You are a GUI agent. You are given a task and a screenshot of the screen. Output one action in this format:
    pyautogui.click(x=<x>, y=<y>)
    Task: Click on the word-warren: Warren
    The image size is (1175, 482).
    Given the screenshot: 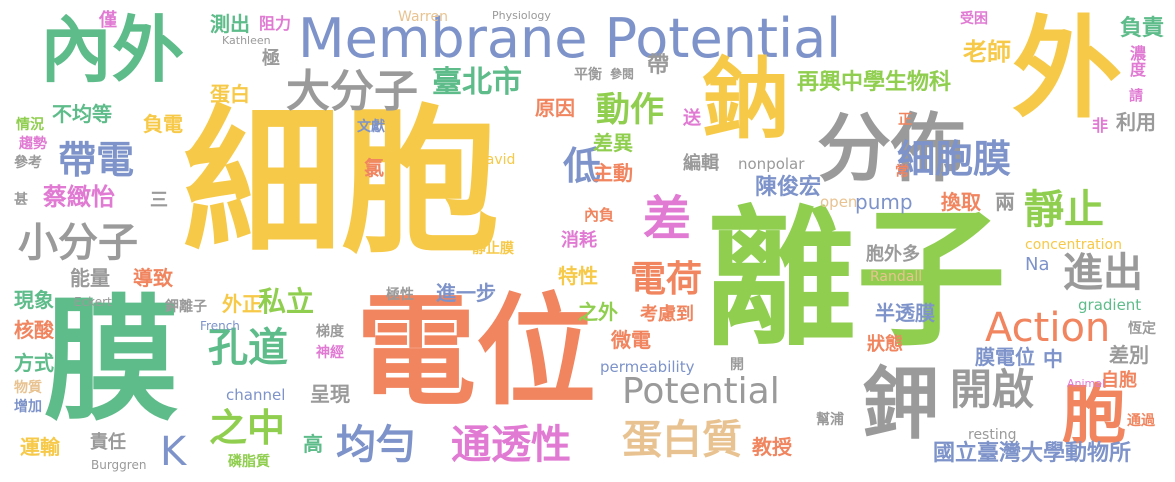 What is the action you would take?
    pyautogui.click(x=423, y=17)
    